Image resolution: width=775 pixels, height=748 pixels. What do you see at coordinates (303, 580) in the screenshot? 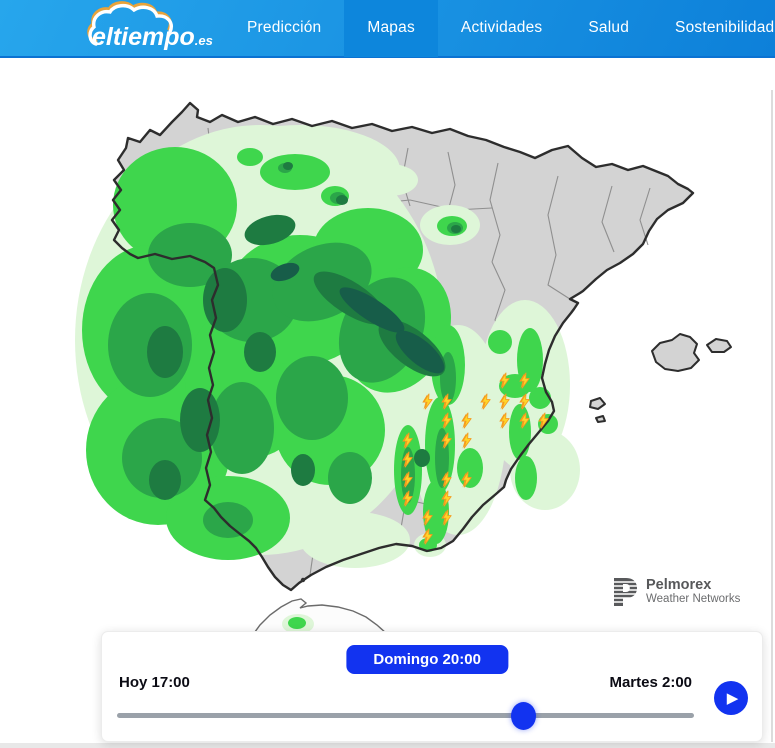
I see `gibraltar-point` at bounding box center [303, 580].